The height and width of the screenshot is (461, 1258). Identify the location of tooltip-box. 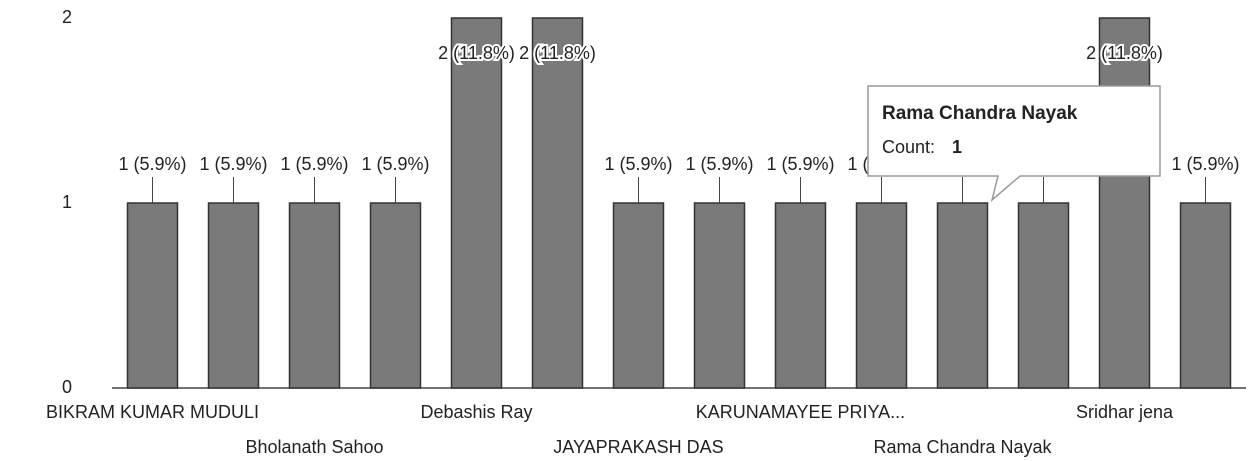
(1014, 144).